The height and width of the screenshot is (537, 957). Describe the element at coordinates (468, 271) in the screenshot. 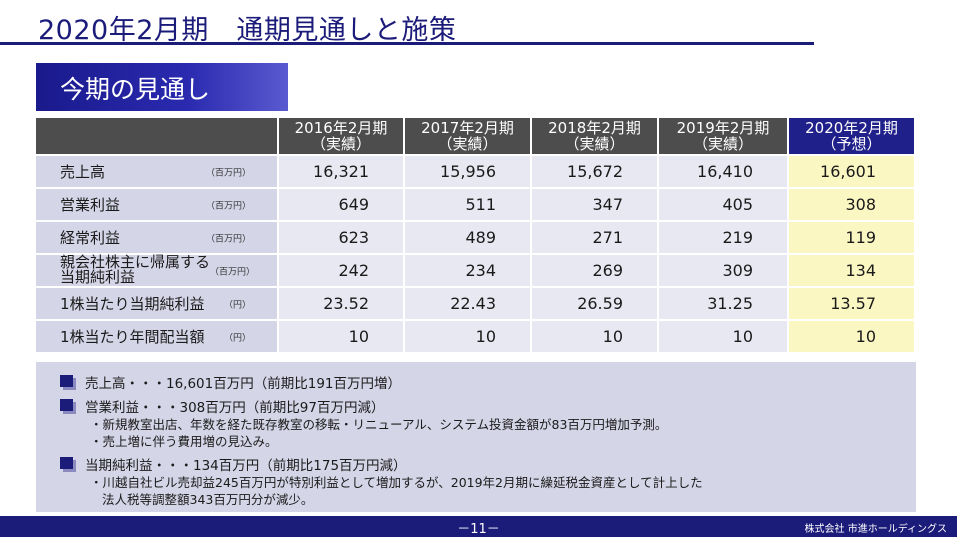

I see `table-cell: 234` at that location.